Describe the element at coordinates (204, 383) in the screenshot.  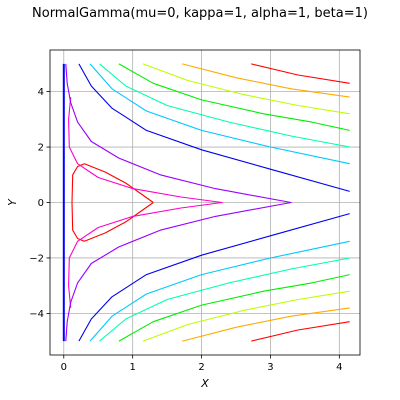
I see `x-axis-label: X` at that location.